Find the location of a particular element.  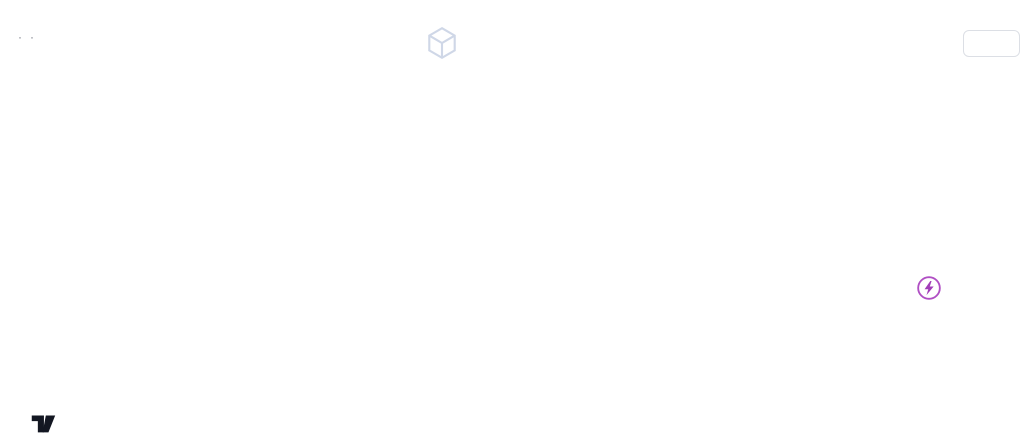

watermark is located at coordinates (445, 43).